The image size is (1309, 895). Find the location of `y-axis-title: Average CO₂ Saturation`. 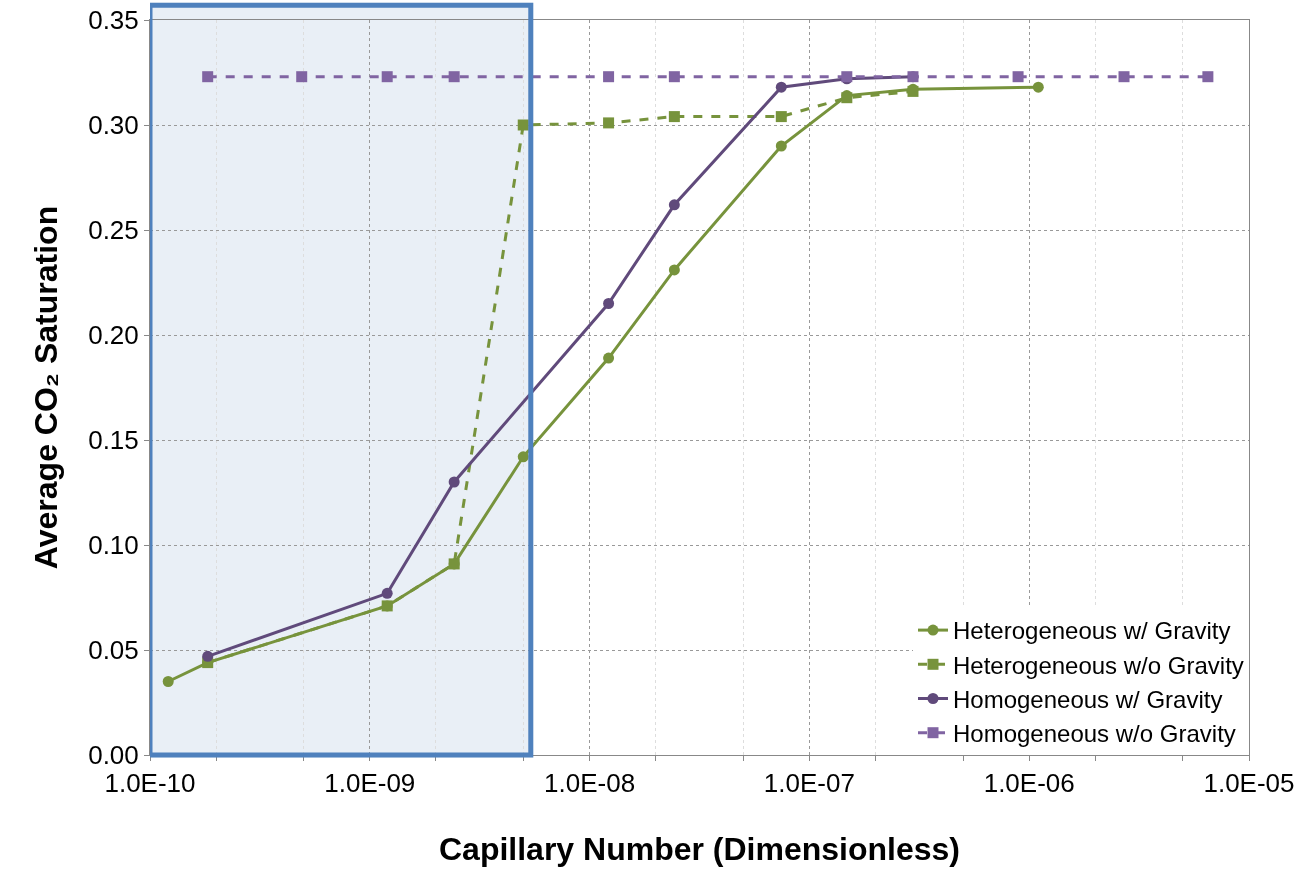

y-axis-title: Average CO₂ Saturation is located at coordinates (46, 387).